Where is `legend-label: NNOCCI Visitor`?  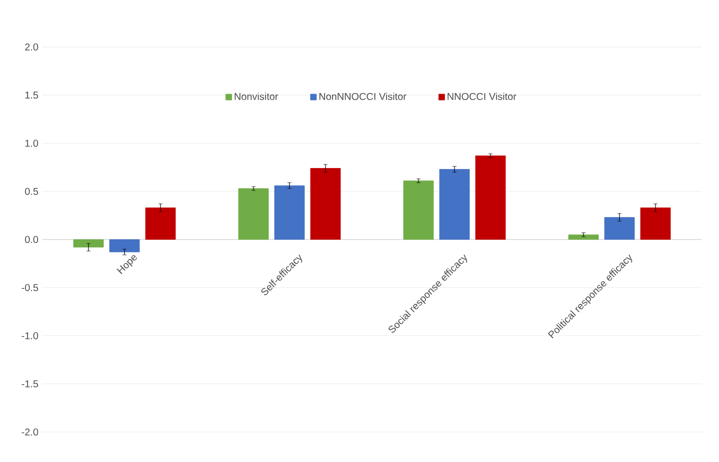
legend-label: NNOCCI Visitor is located at coordinates (482, 96).